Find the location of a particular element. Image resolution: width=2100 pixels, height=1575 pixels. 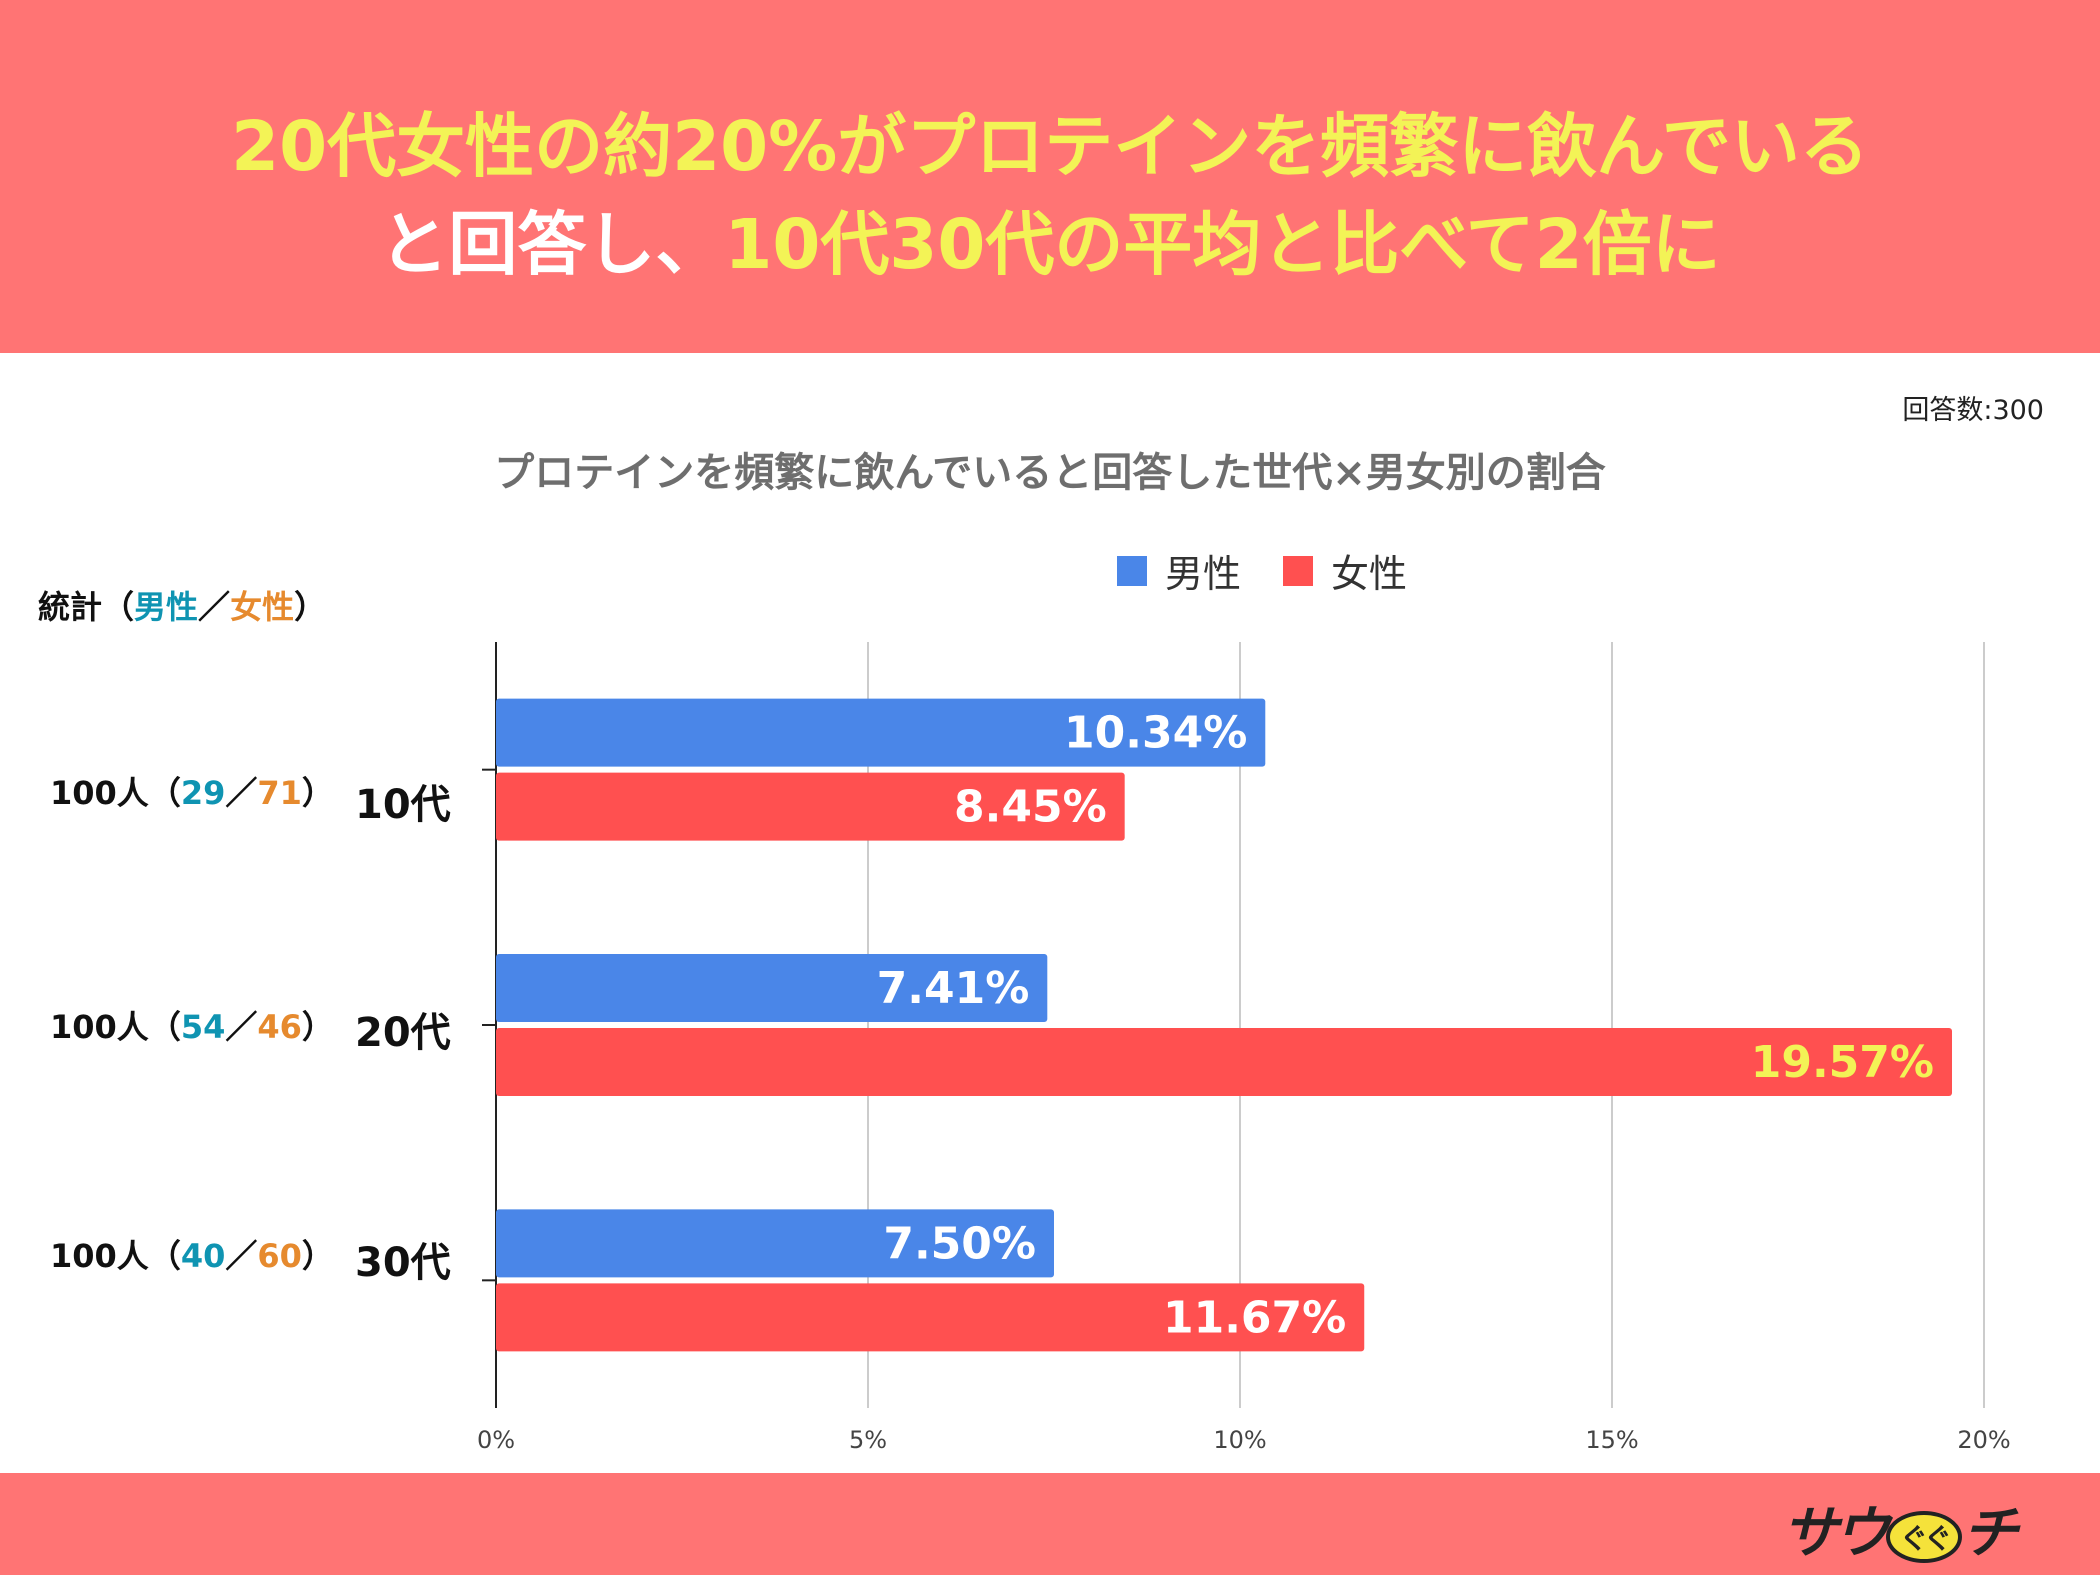

legend-male-swatch is located at coordinates (1132, 570).